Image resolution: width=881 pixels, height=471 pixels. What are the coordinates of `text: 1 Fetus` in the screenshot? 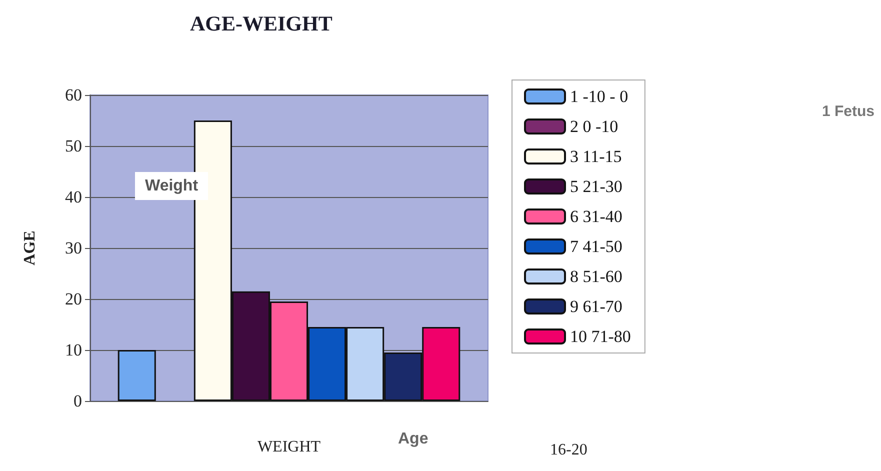 It's located at (848, 111).